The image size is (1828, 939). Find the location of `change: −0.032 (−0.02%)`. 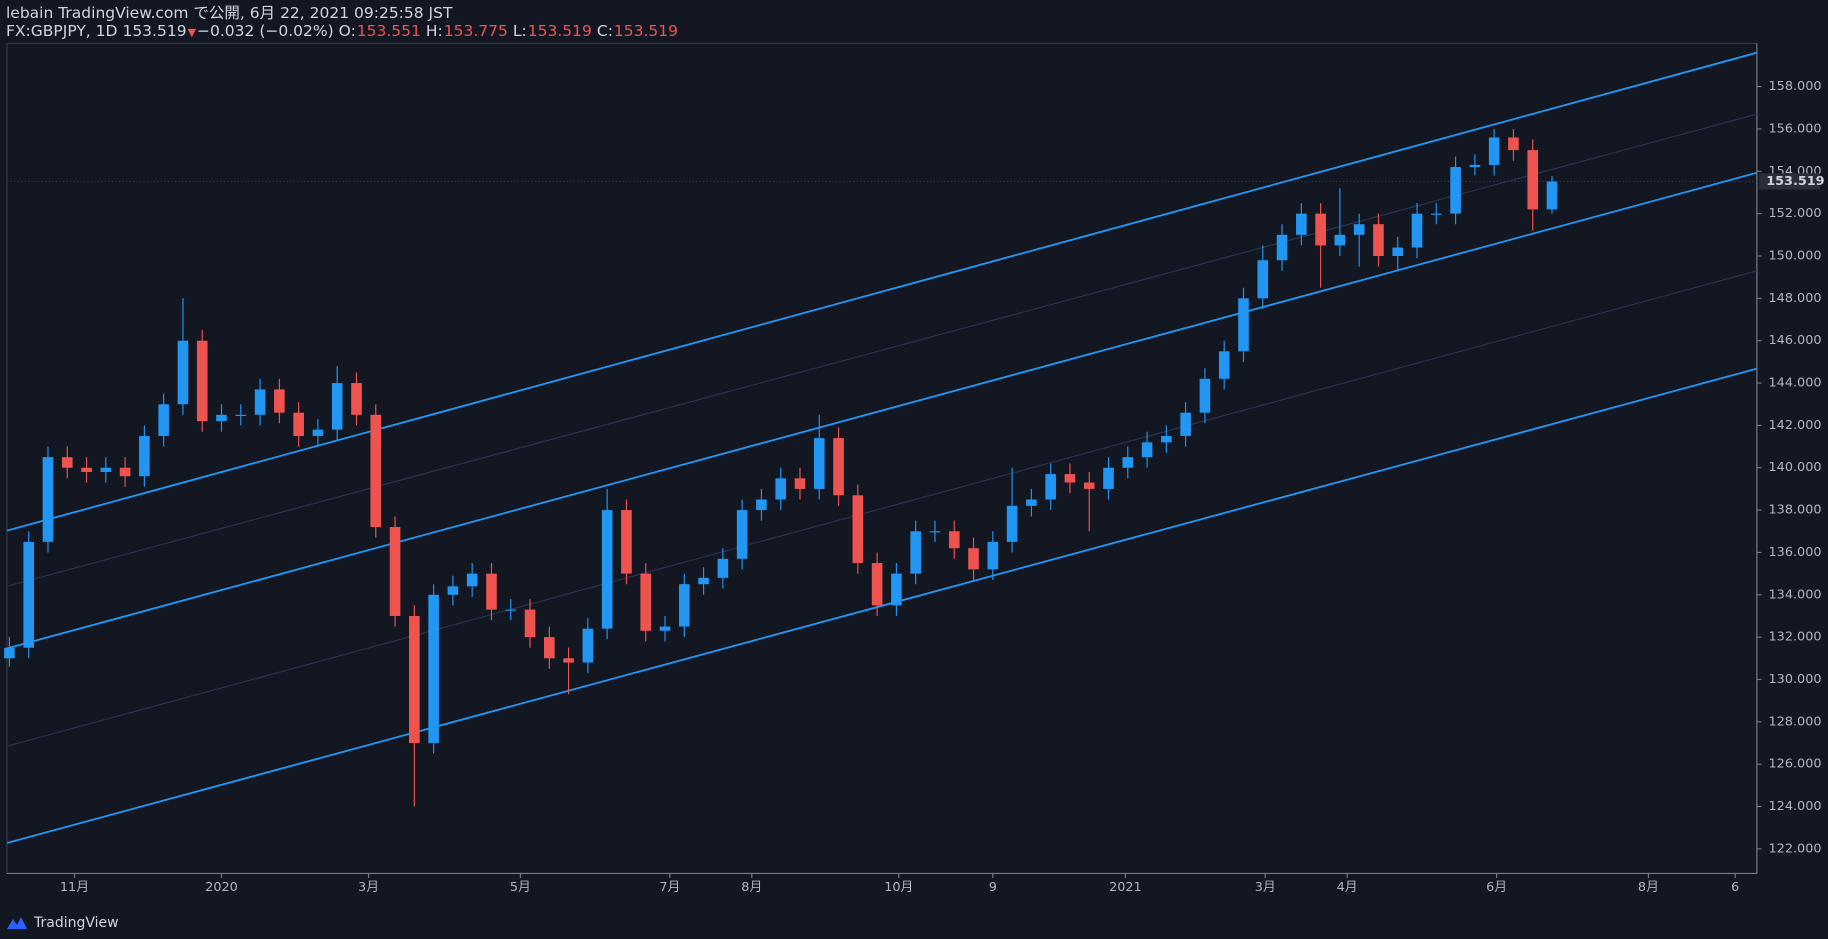

change: −0.032 (−0.02%) is located at coordinates (265, 31).